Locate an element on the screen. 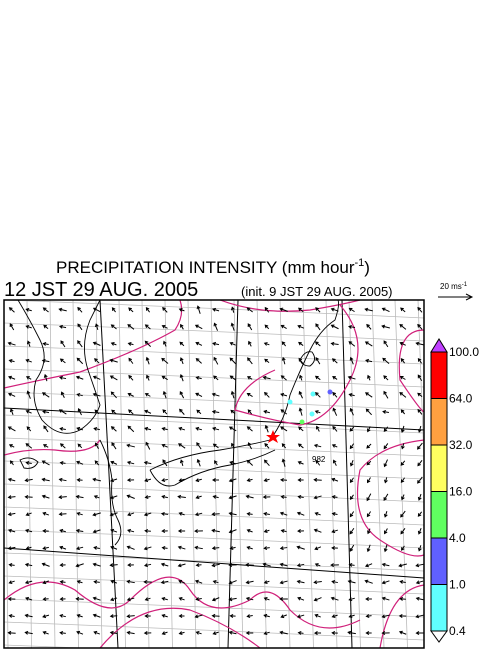 This screenshot has width=500, height=655. vector-legend-sup: -1 is located at coordinates (465, 285).